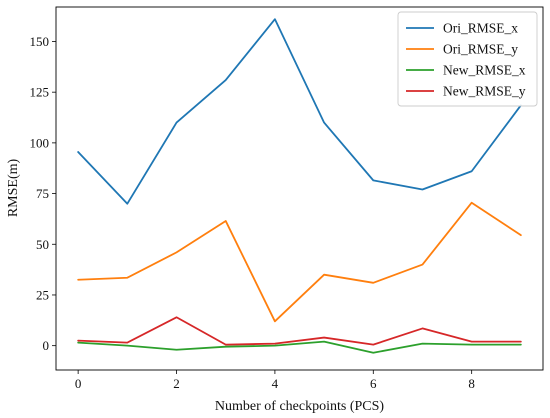 This screenshot has height=418, width=550. I want to click on x-axis-label: Number of checkpoints (PCS), so click(299, 406).